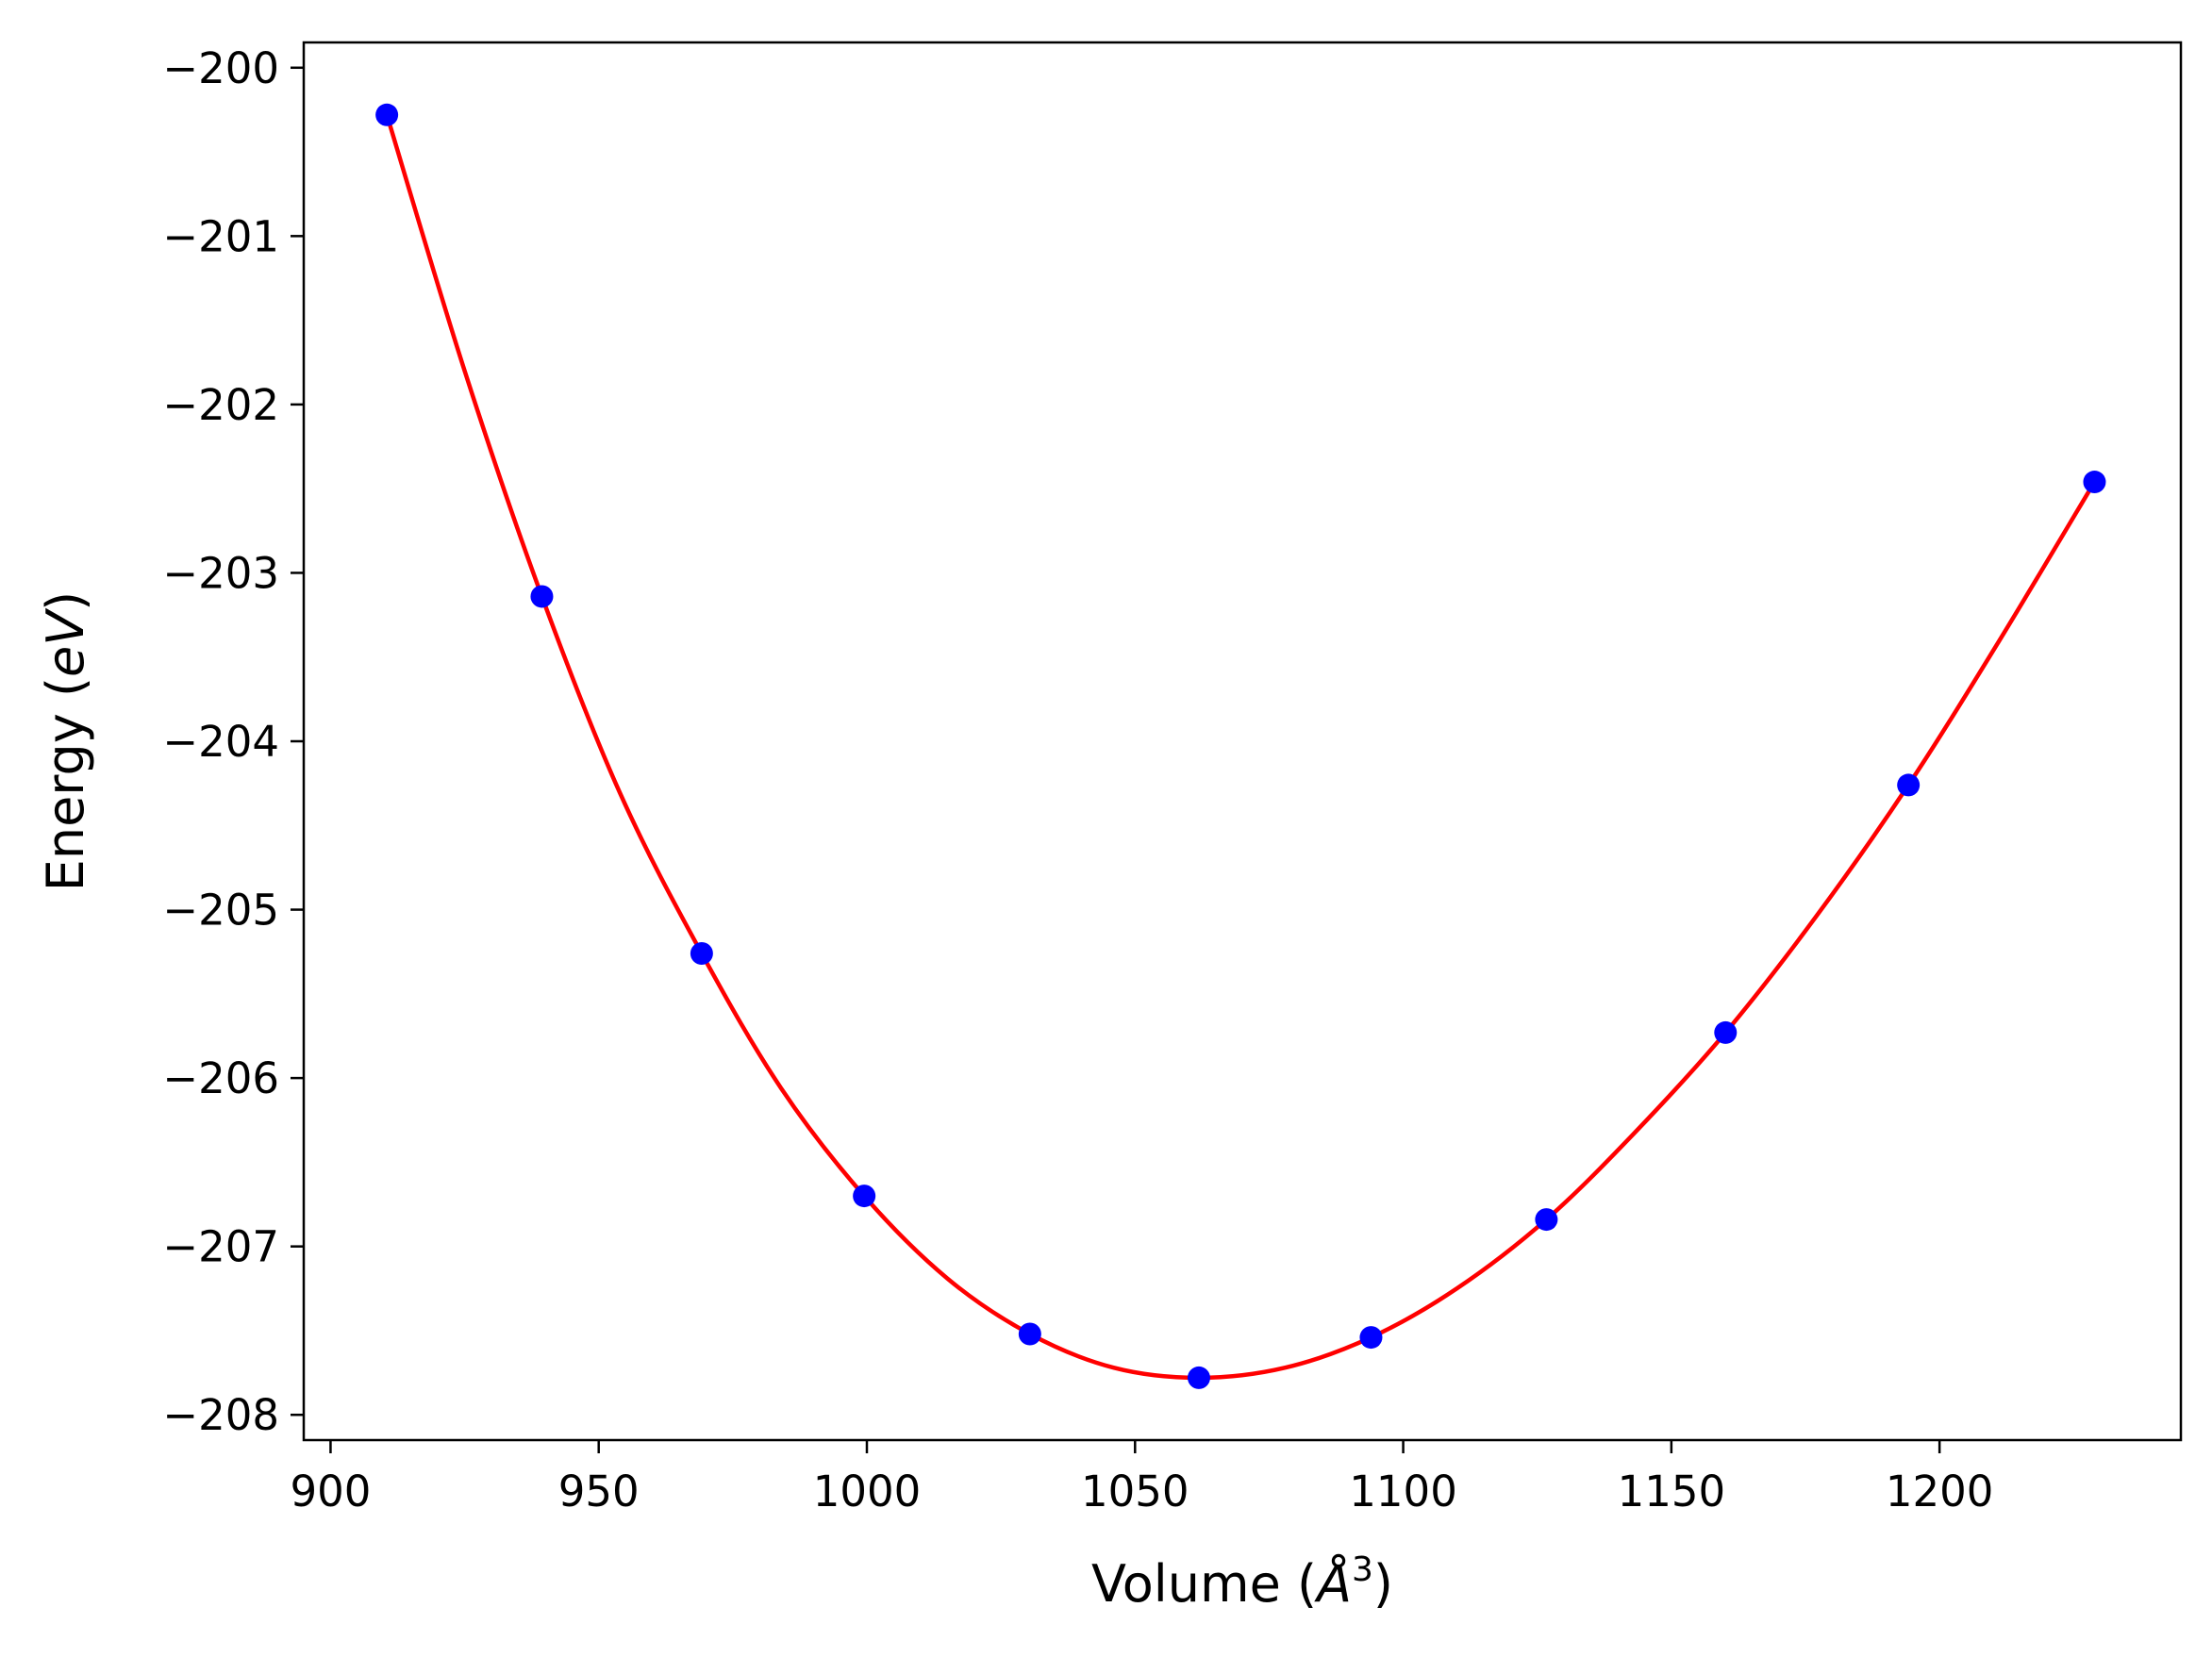  Describe the element at coordinates (1940, 1491) in the screenshot. I see `x-tick-label: 1200` at that location.